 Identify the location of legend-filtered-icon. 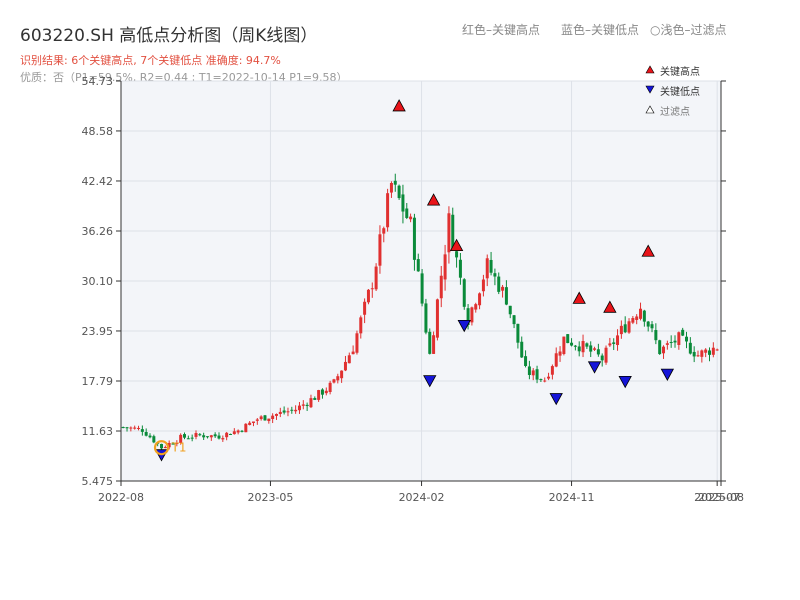
(650, 109).